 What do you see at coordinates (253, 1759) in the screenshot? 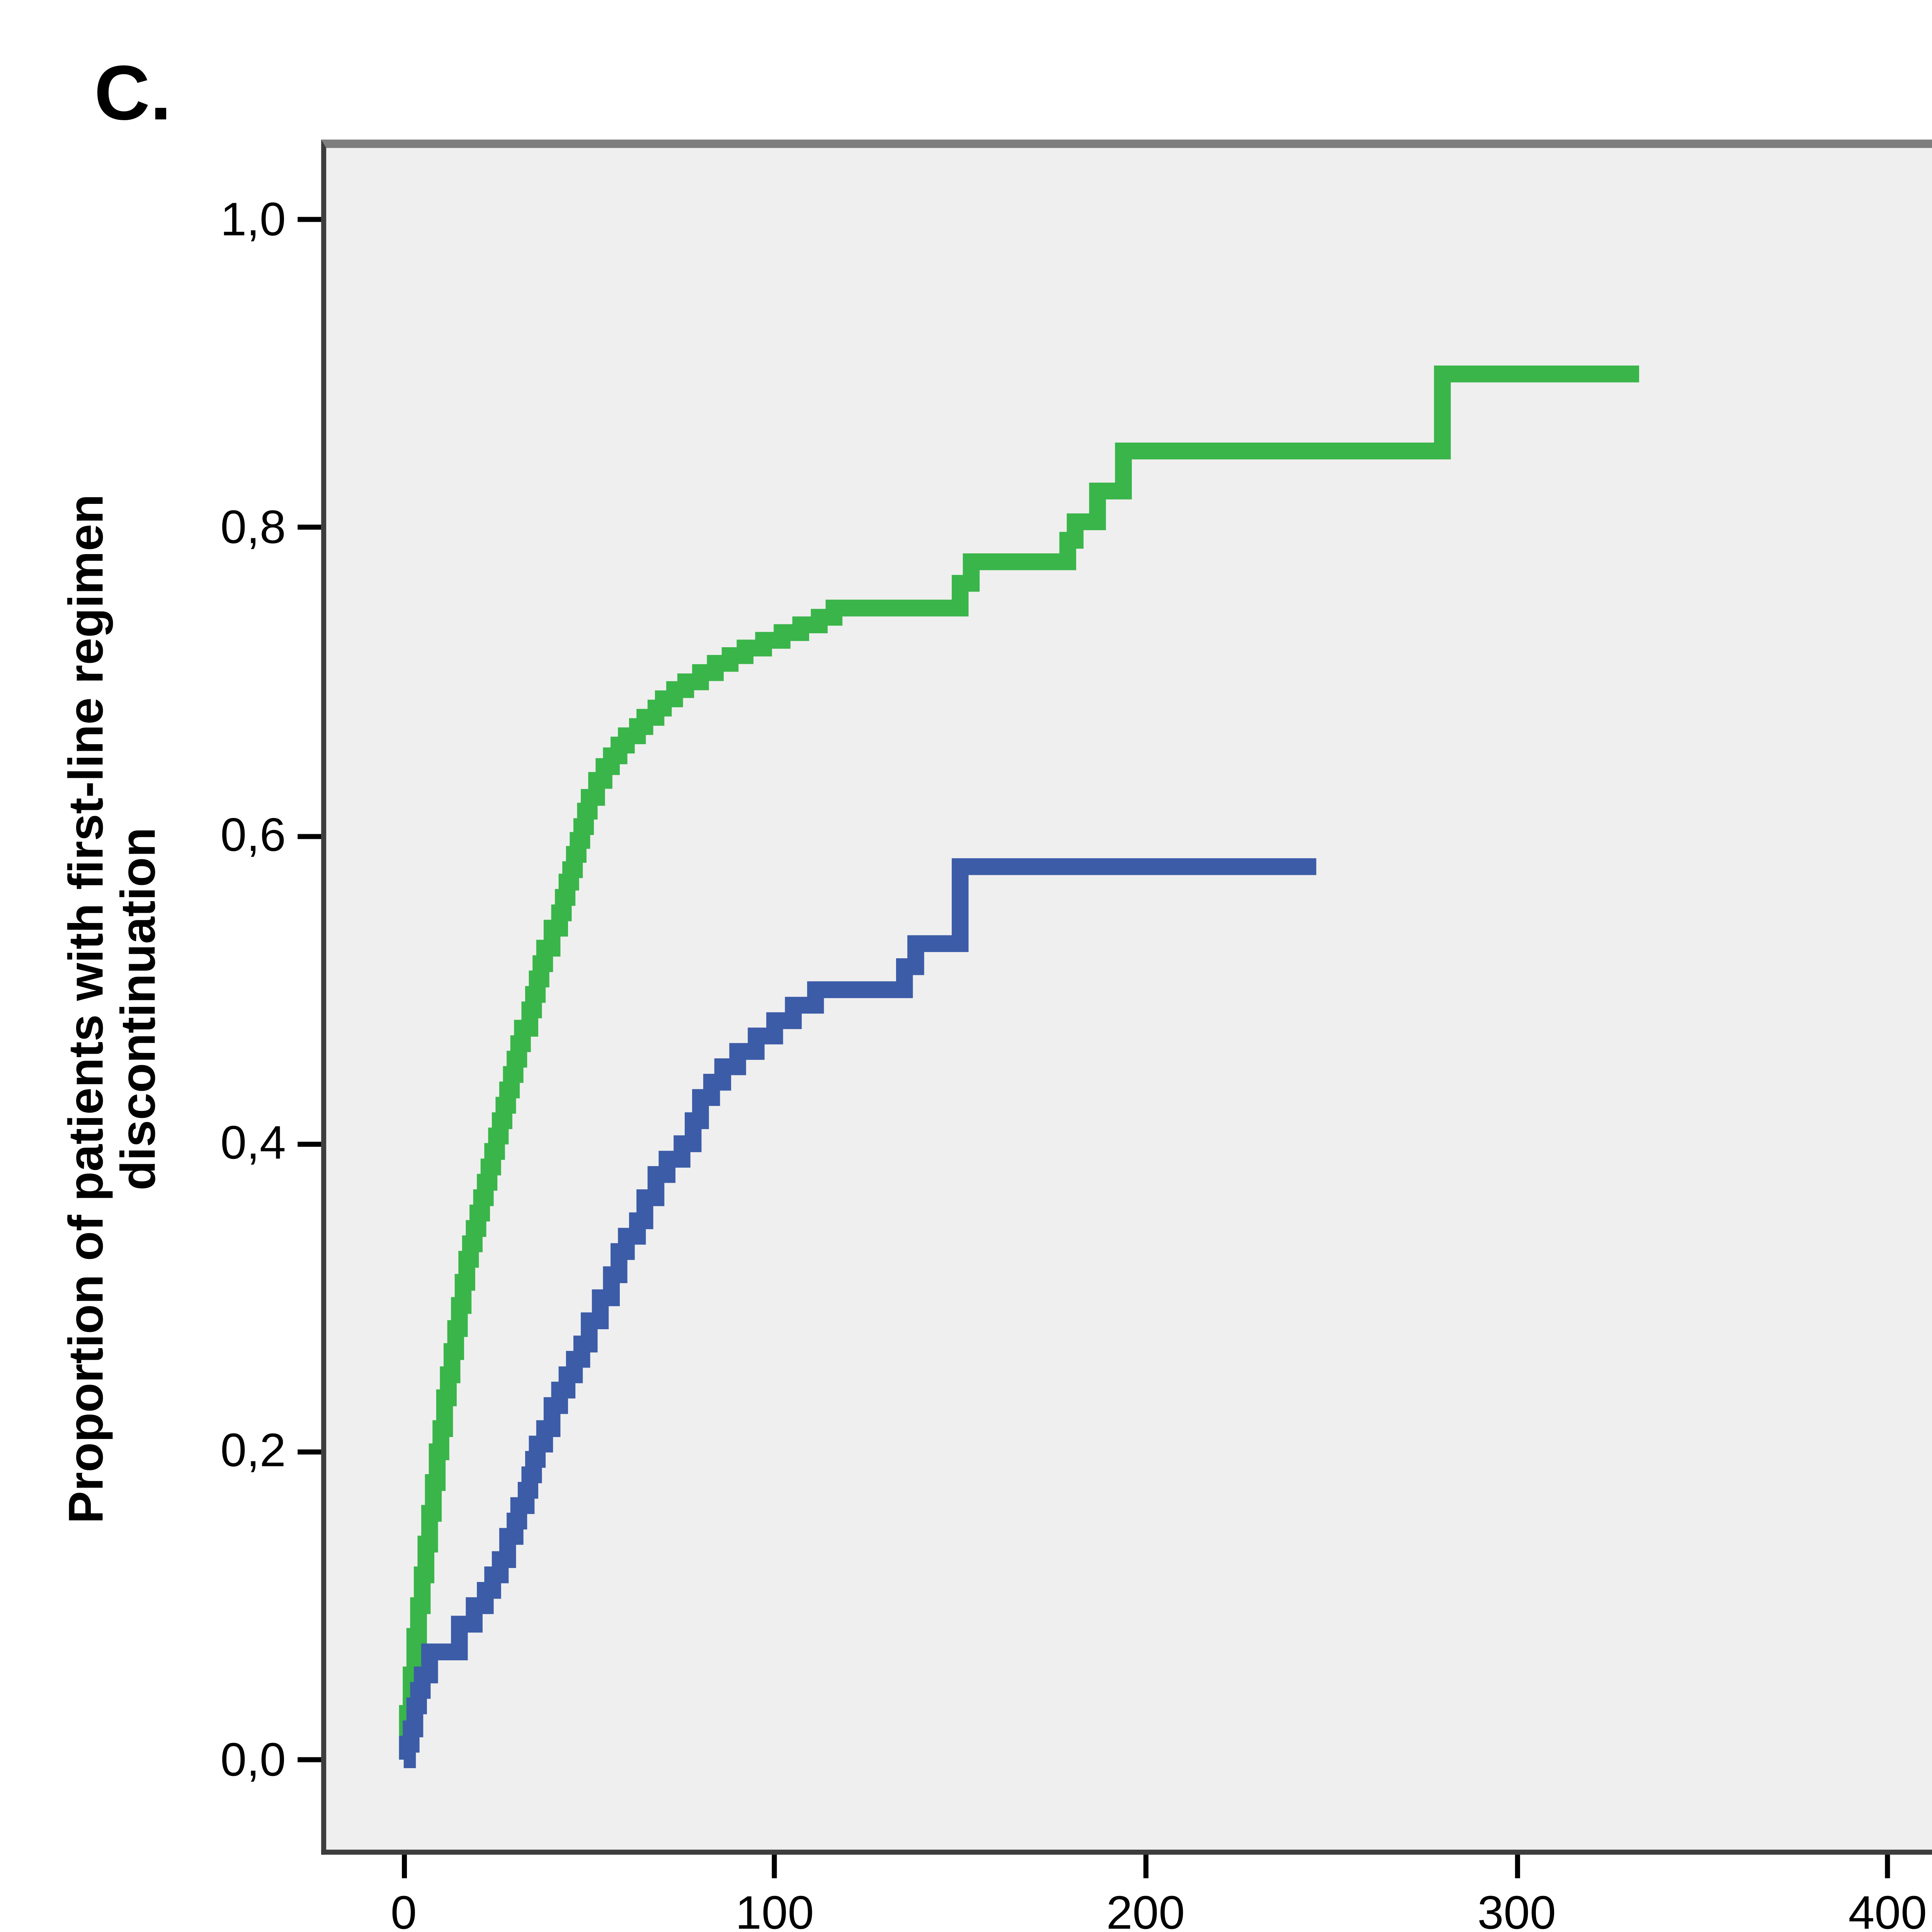
I see `y-tick-label: 0,0` at bounding box center [253, 1759].